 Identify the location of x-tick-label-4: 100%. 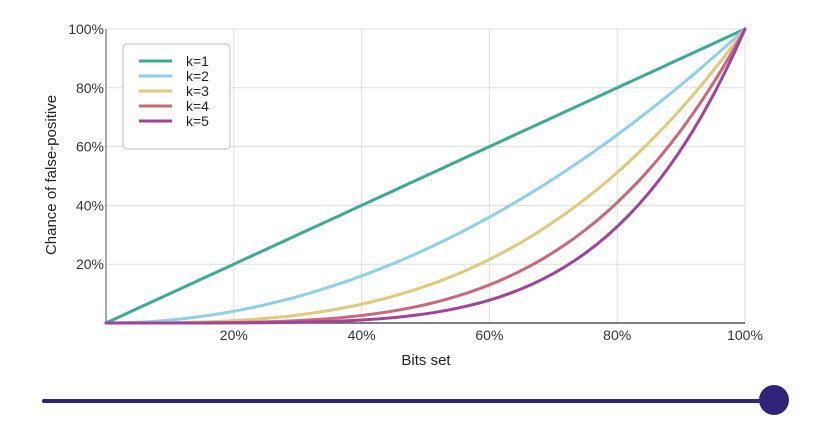
(745, 335).